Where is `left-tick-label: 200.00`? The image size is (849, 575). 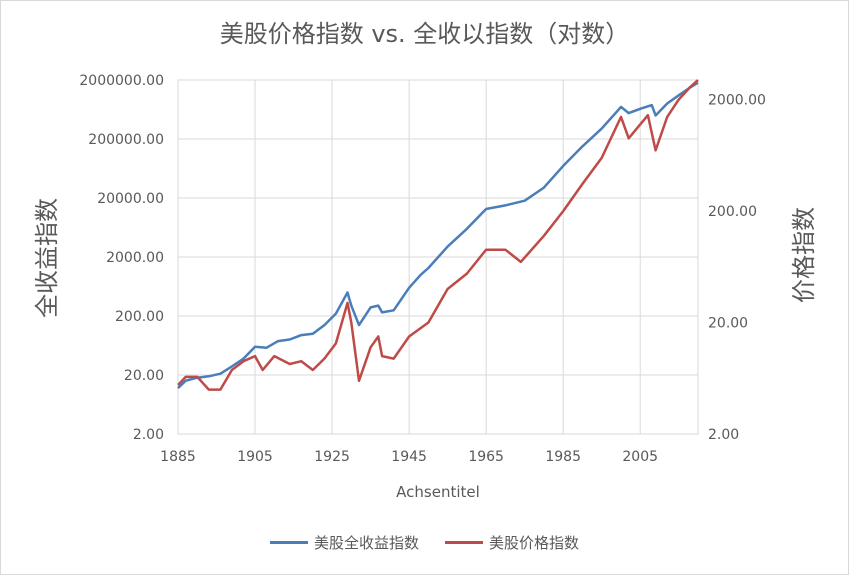 left-tick-label: 200.00 is located at coordinates (139, 317).